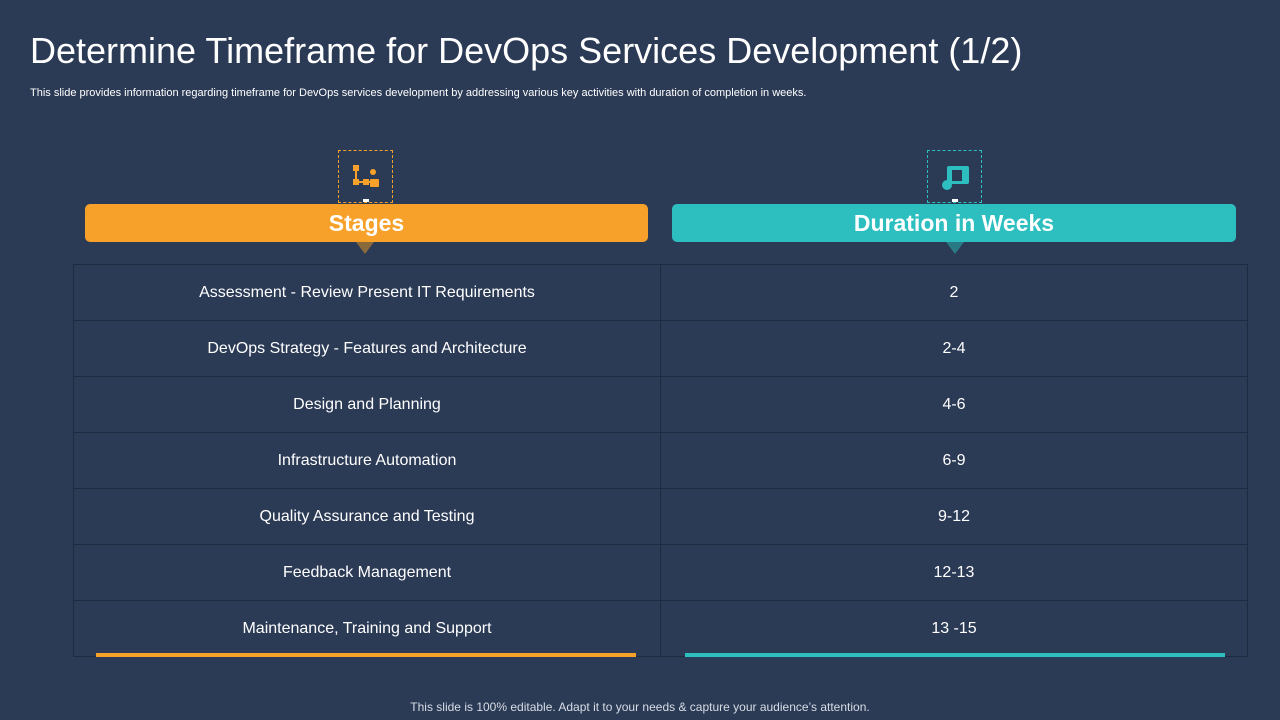  I want to click on duration-cell: 2-4, so click(954, 348).